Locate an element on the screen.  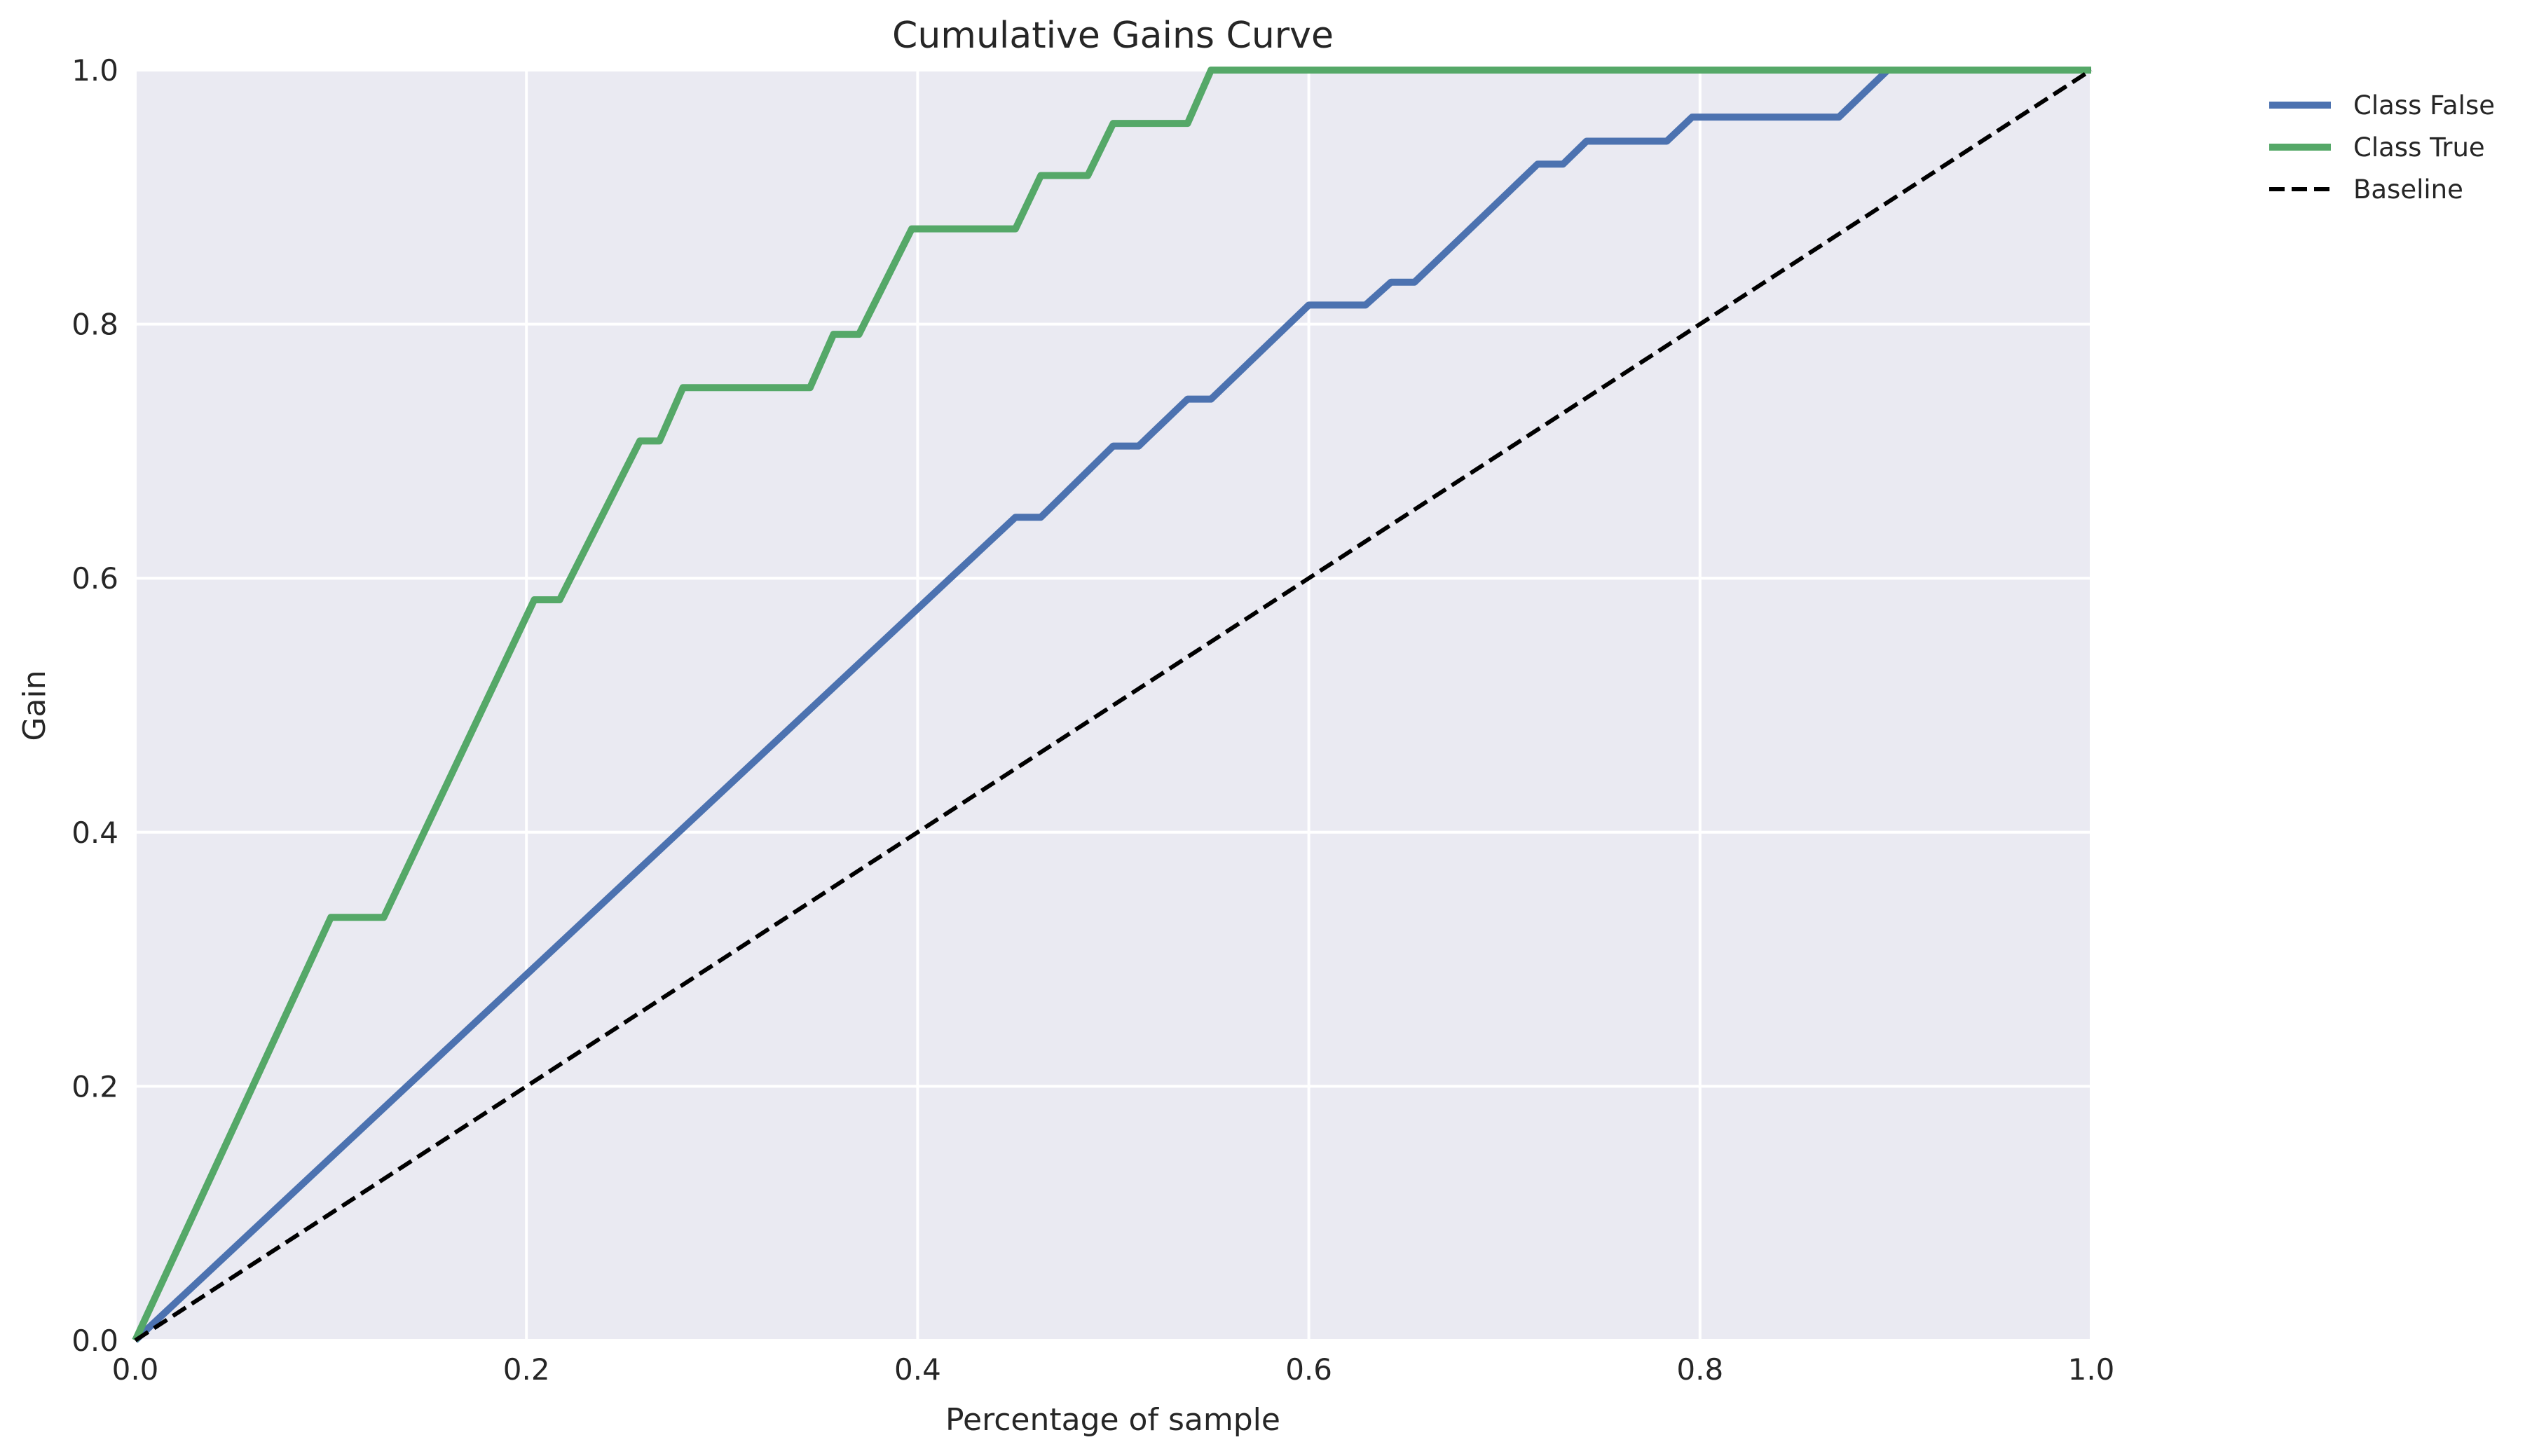
y-tick-label: 0.2 is located at coordinates (94, 1086).